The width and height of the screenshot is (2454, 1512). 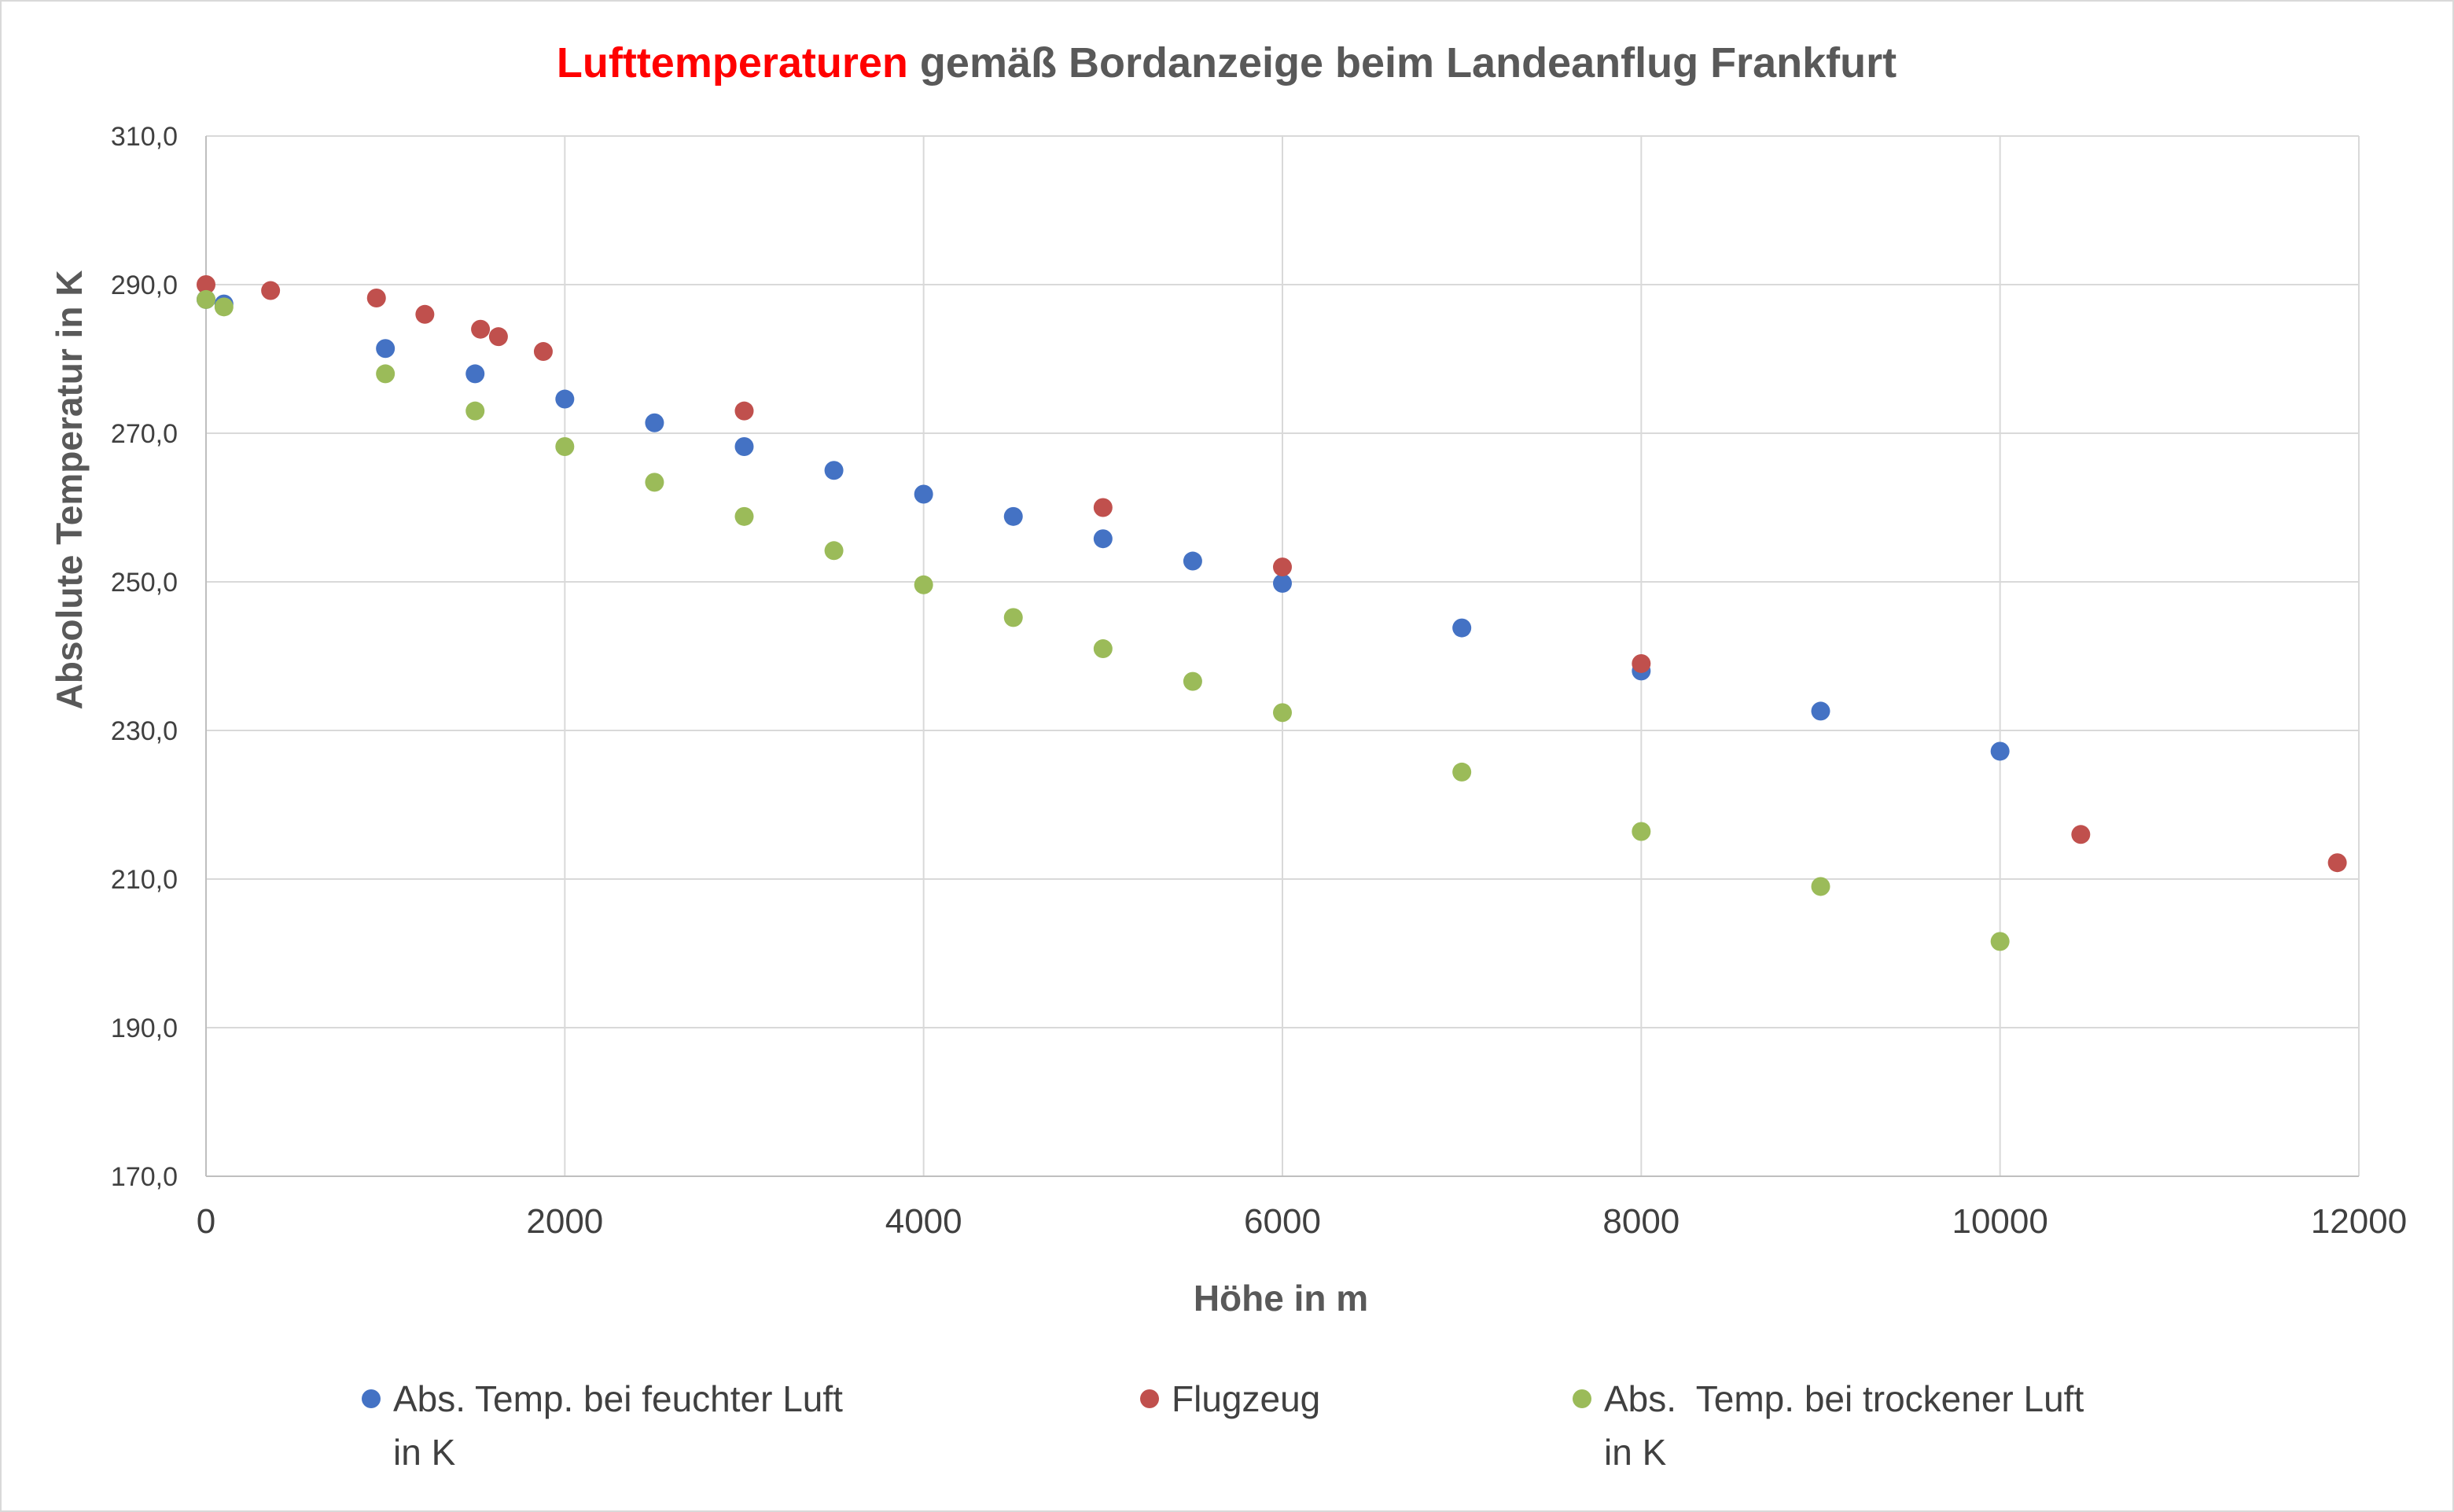 I want to click on legend-entry-2: Abs. Temp. bei trockener Luft in K, so click(x=1829, y=1425).